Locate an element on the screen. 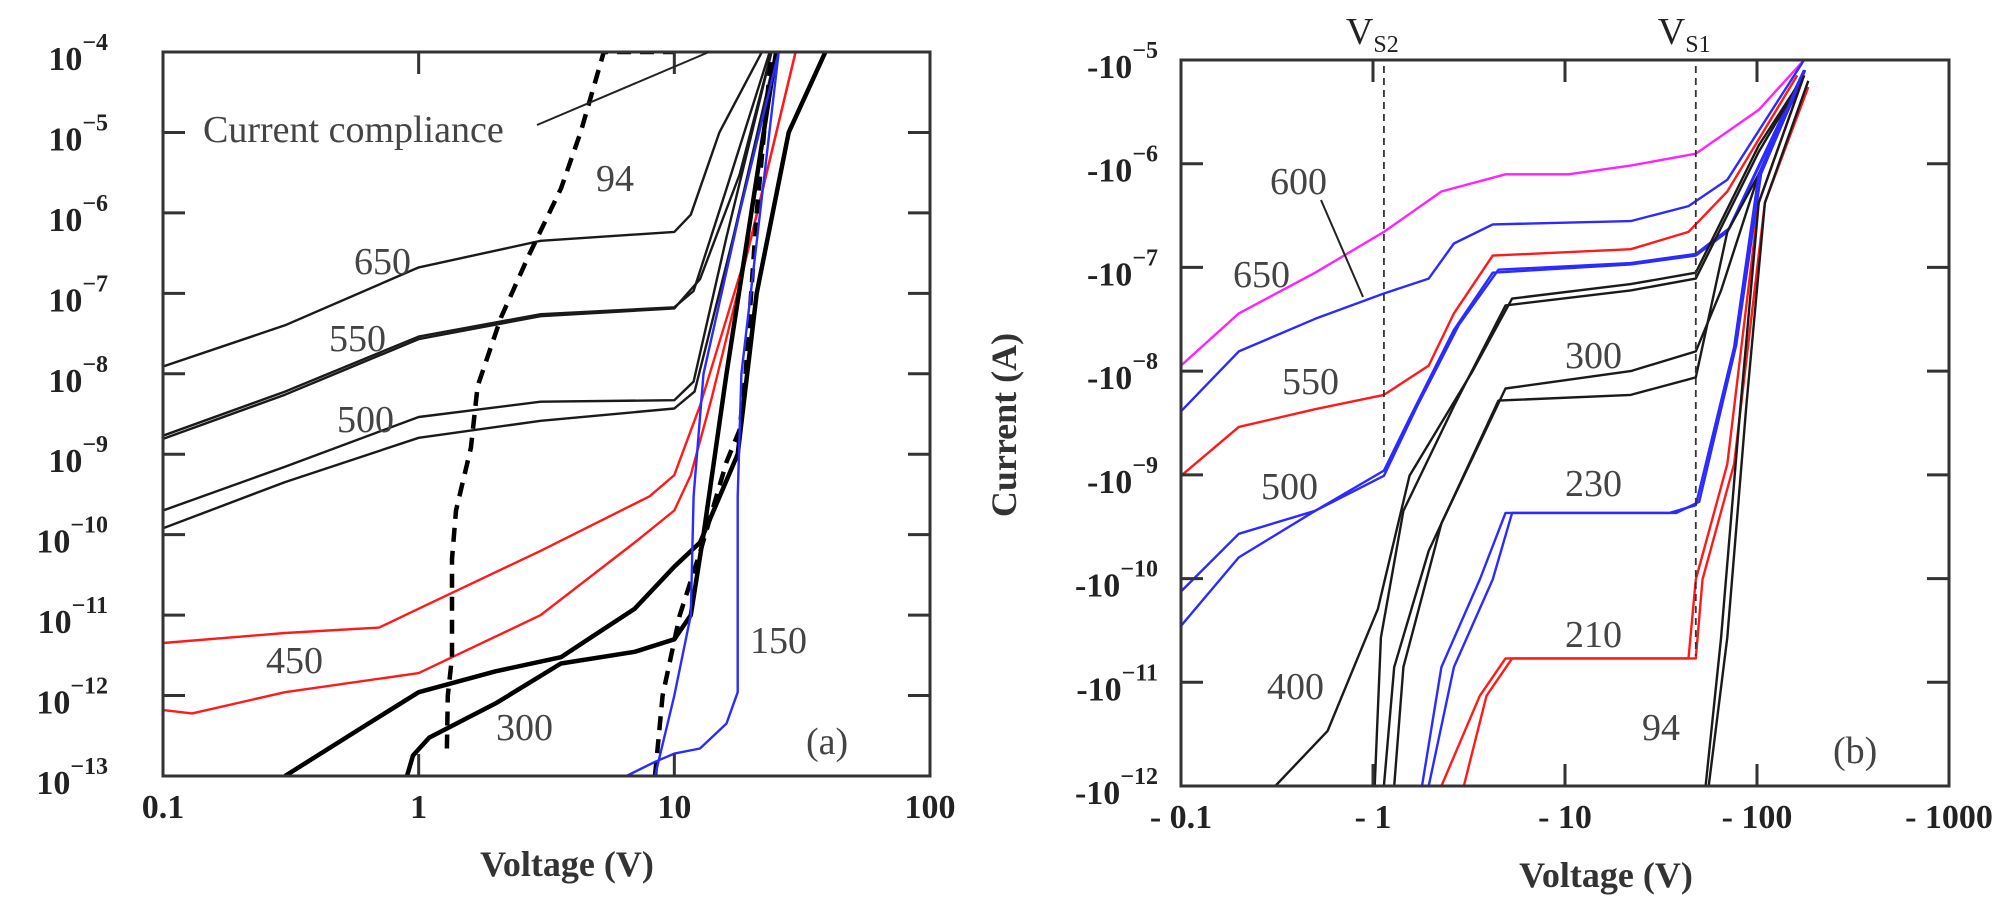 This screenshot has width=1994, height=907. y-tick-label: -10−7 is located at coordinates (1122, 269).